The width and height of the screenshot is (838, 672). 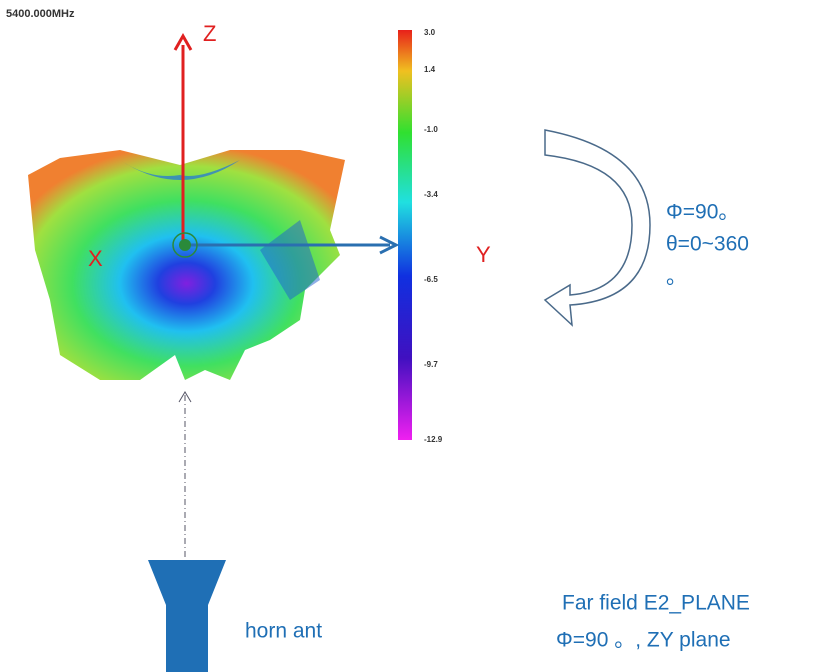 What do you see at coordinates (597, 228) in the screenshot?
I see `rotation-arrow` at bounding box center [597, 228].